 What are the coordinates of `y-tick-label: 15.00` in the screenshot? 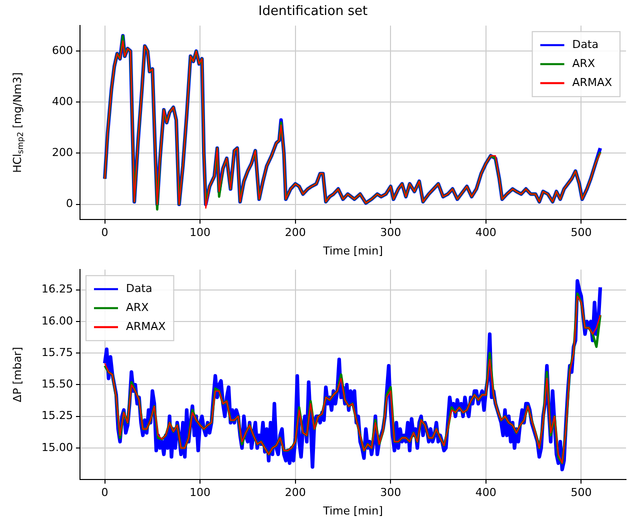 It's located at (57, 447).